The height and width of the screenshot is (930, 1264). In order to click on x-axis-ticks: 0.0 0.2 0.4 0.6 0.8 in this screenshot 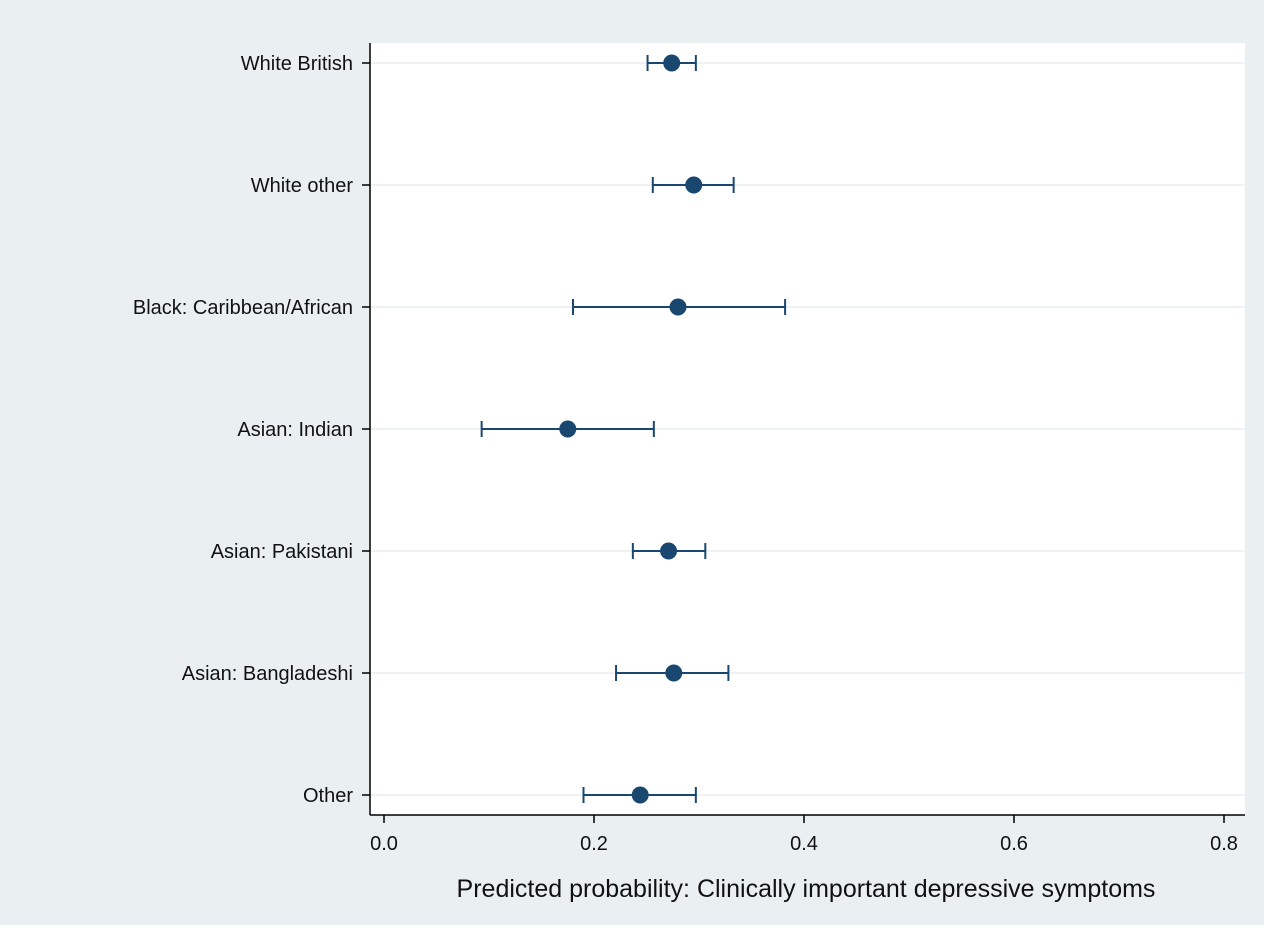, I will do `click(804, 835)`.